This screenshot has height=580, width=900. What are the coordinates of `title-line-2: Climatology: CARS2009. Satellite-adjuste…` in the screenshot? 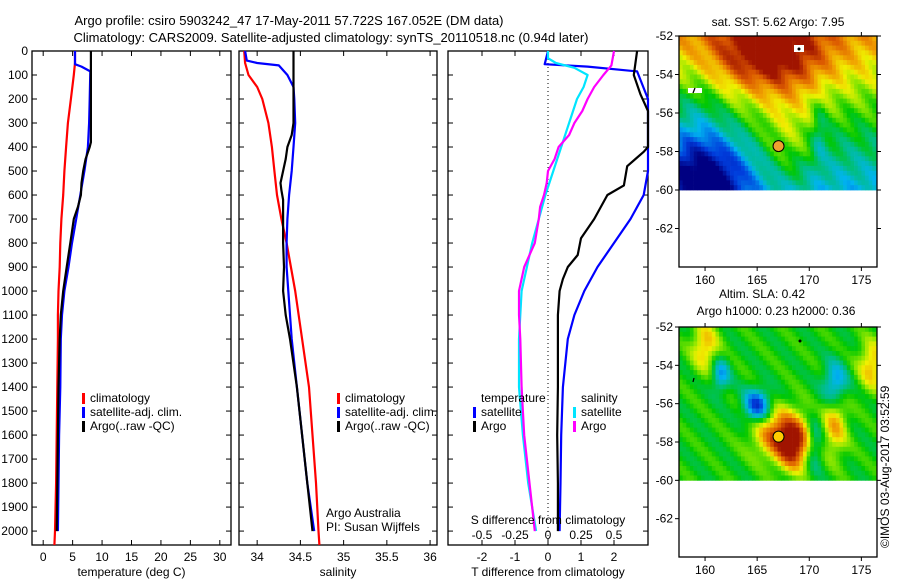 It's located at (331, 37).